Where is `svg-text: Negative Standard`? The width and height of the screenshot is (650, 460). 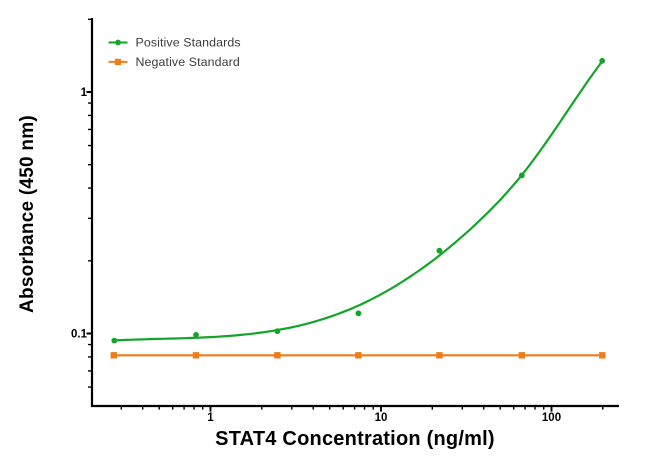 svg-text: Negative Standard is located at coordinates (188, 62).